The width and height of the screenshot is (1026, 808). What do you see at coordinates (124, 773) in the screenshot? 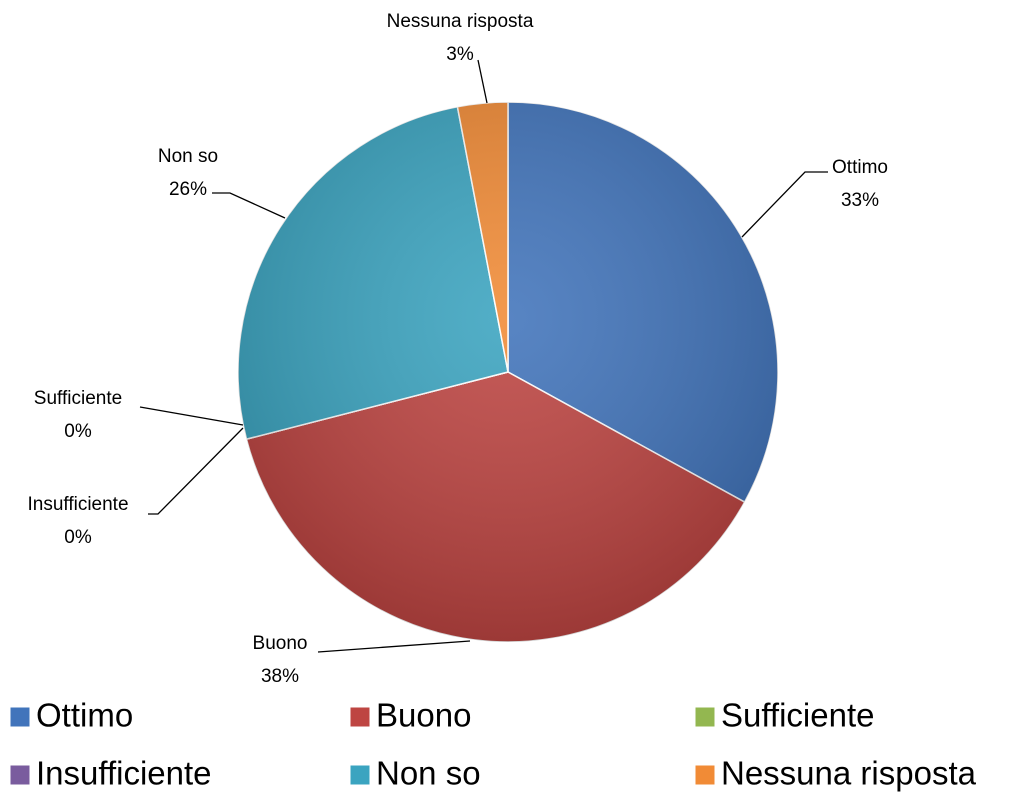
I see `legend-label: Insufficiente` at bounding box center [124, 773].